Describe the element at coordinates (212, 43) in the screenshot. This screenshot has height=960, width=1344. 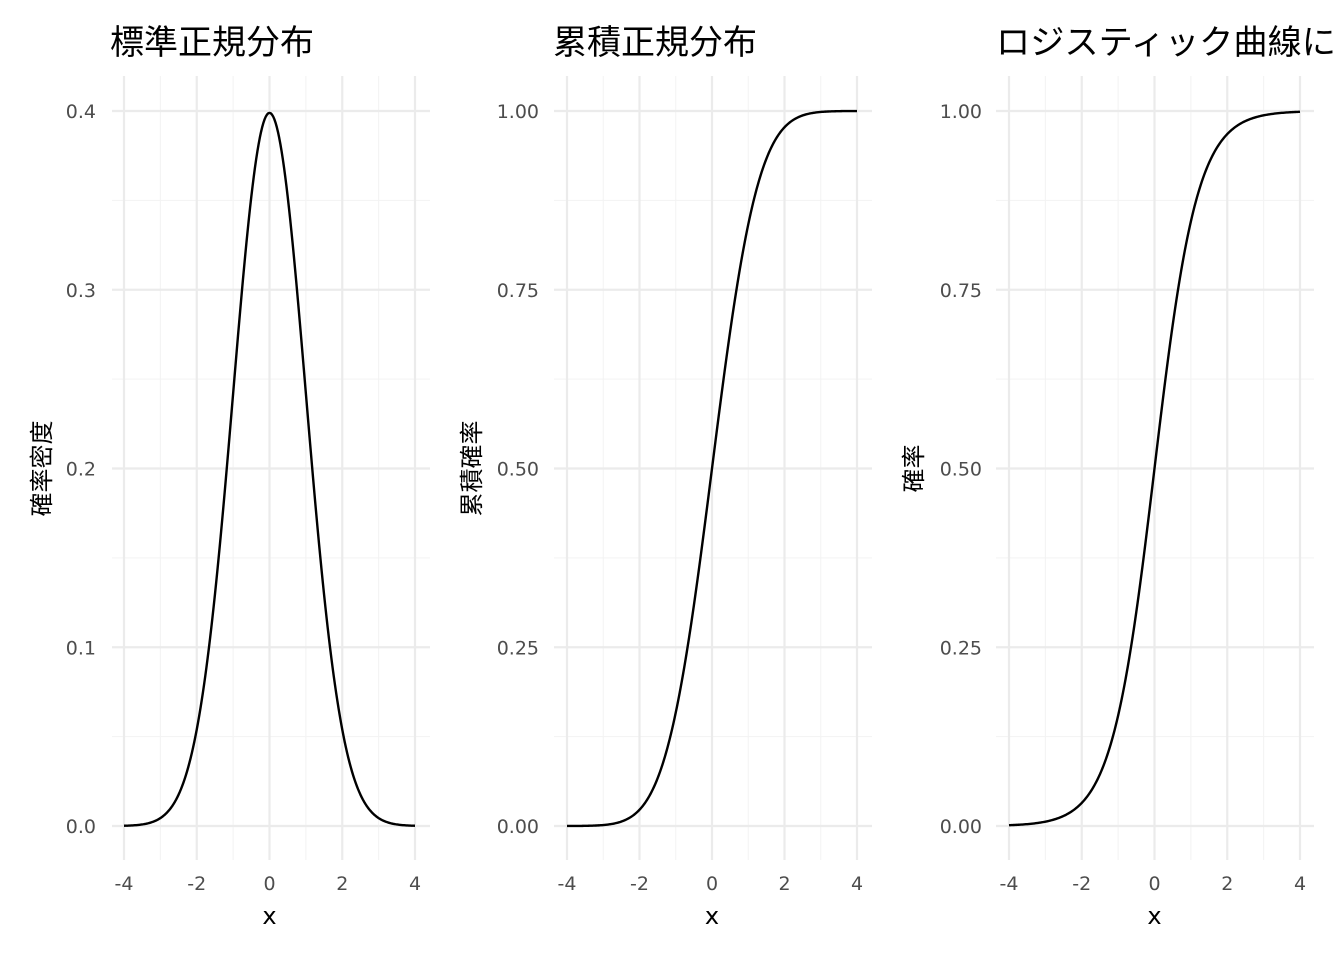
I see `chart-title: 標準正規分布` at that location.